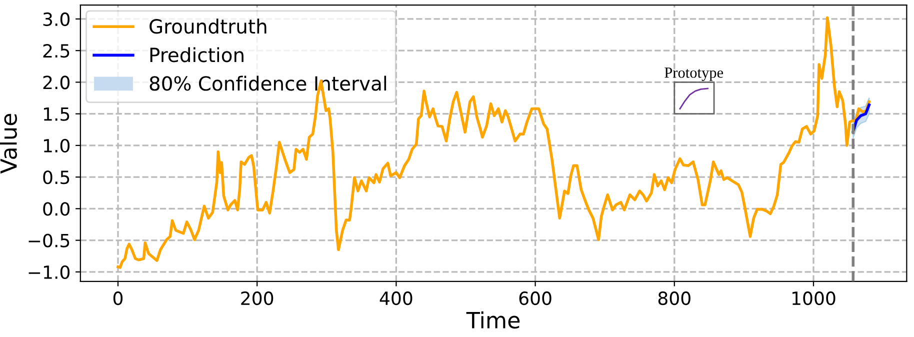 This screenshot has width=914, height=337. I want to click on annotation: Prototype, so click(694, 74).